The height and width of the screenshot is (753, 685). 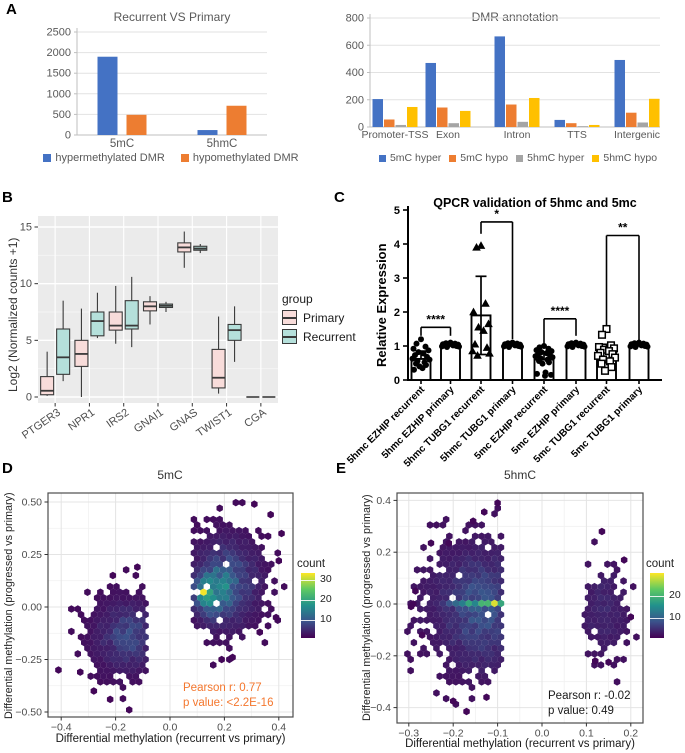 What do you see at coordinates (316, 605) in the screenshot?
I see `count-colorbar-5mc: 30 20 10` at bounding box center [316, 605].